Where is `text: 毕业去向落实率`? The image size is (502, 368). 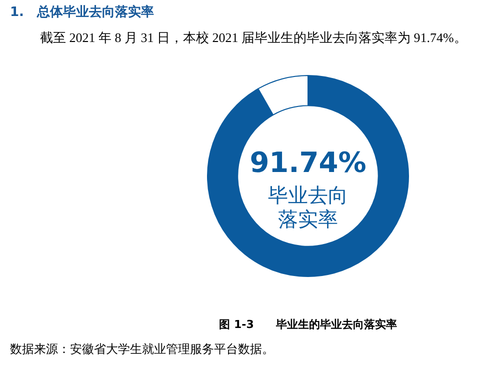
text: 毕业去向落实率 is located at coordinates (308, 207).